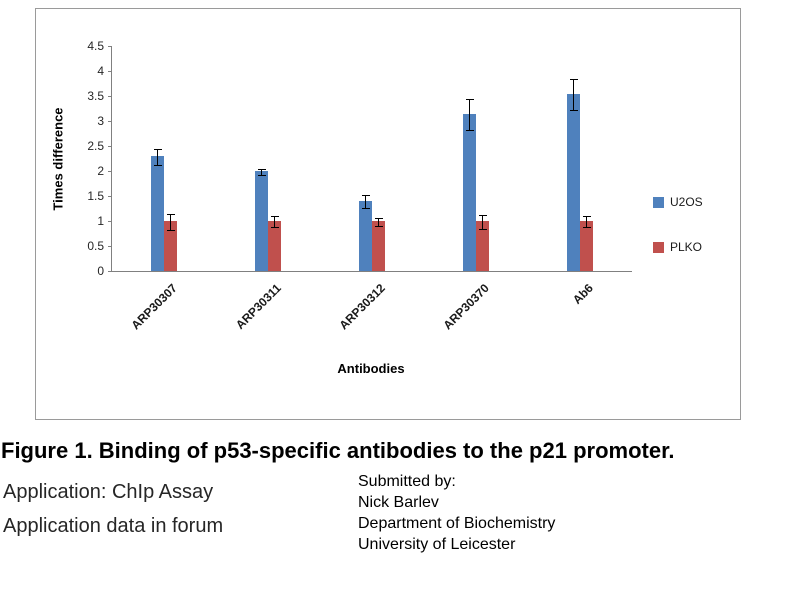 The image size is (800, 600). Describe the element at coordinates (157, 213) in the screenshot. I see `bar-u2os-arp30307` at that location.